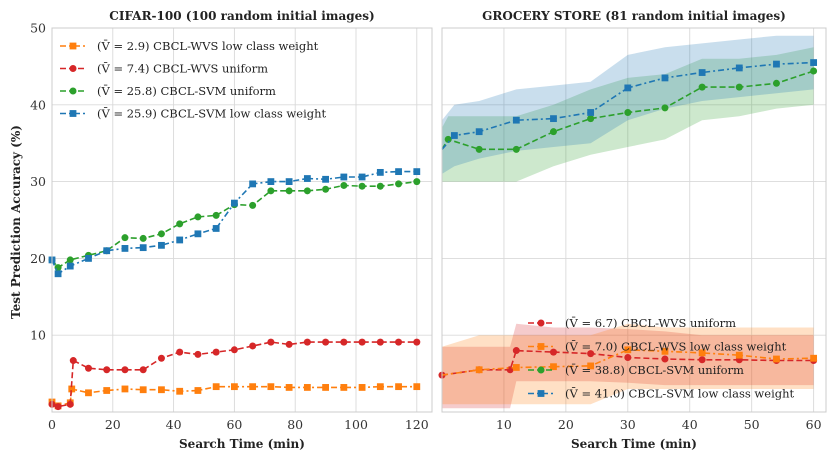 Image resolution: width=836 pixels, height=465 pixels. Describe the element at coordinates (634, 16) in the screenshot. I see `chart-title: GROCERY STORE (81 random initial images)` at that location.